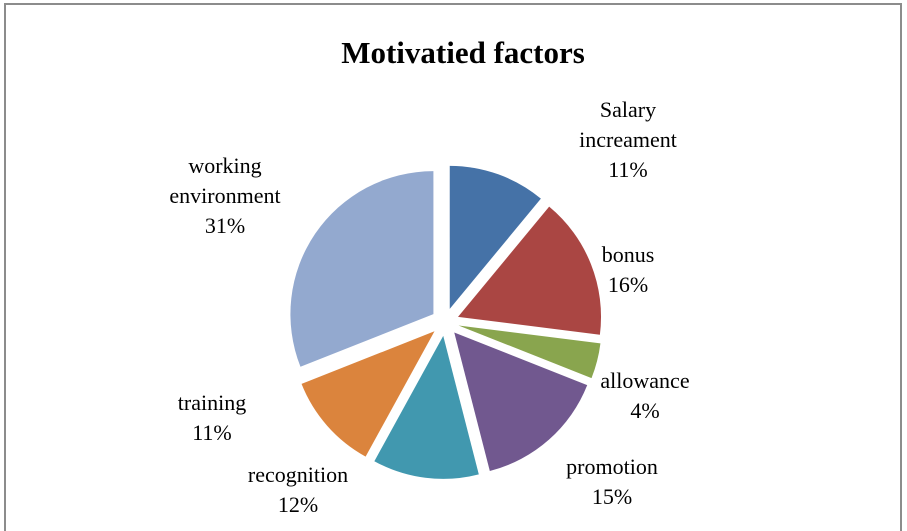 This screenshot has height=531, width=907. Describe the element at coordinates (628, 284) in the screenshot. I see `value-label: 16%` at that location.